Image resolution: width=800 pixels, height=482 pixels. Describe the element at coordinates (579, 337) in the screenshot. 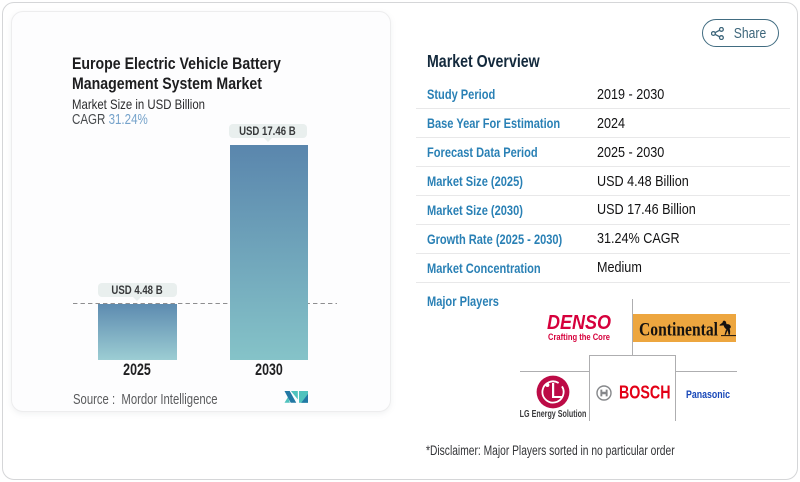

I see `svg-text: Crafting the Core` at that location.